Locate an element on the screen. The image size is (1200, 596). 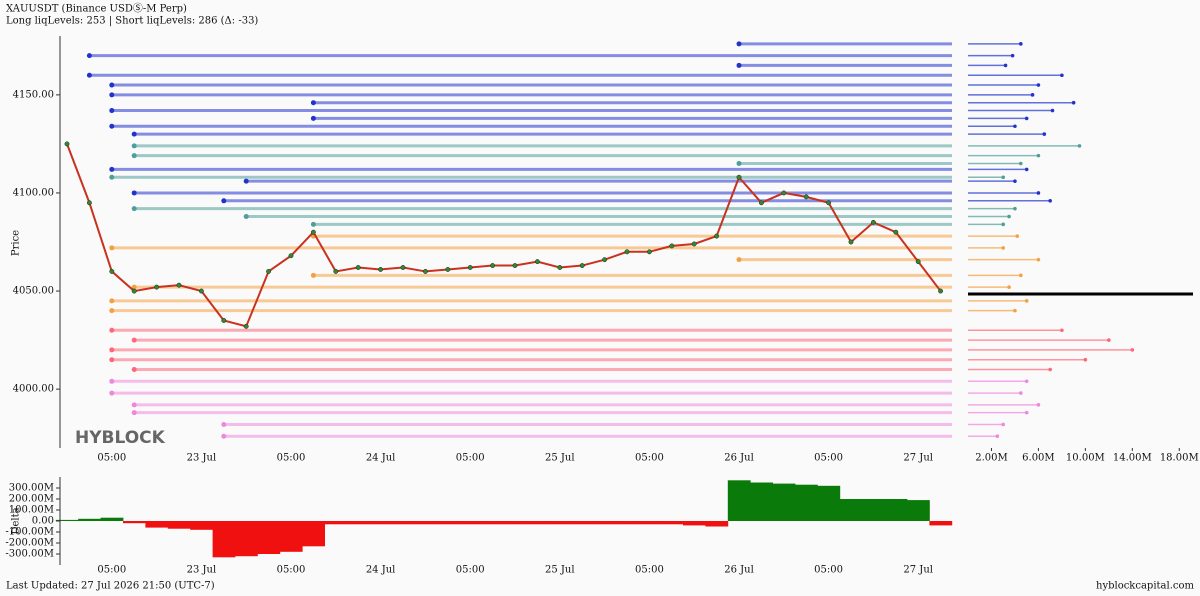
y-tick-label: 0.00 is located at coordinates (43, 521).